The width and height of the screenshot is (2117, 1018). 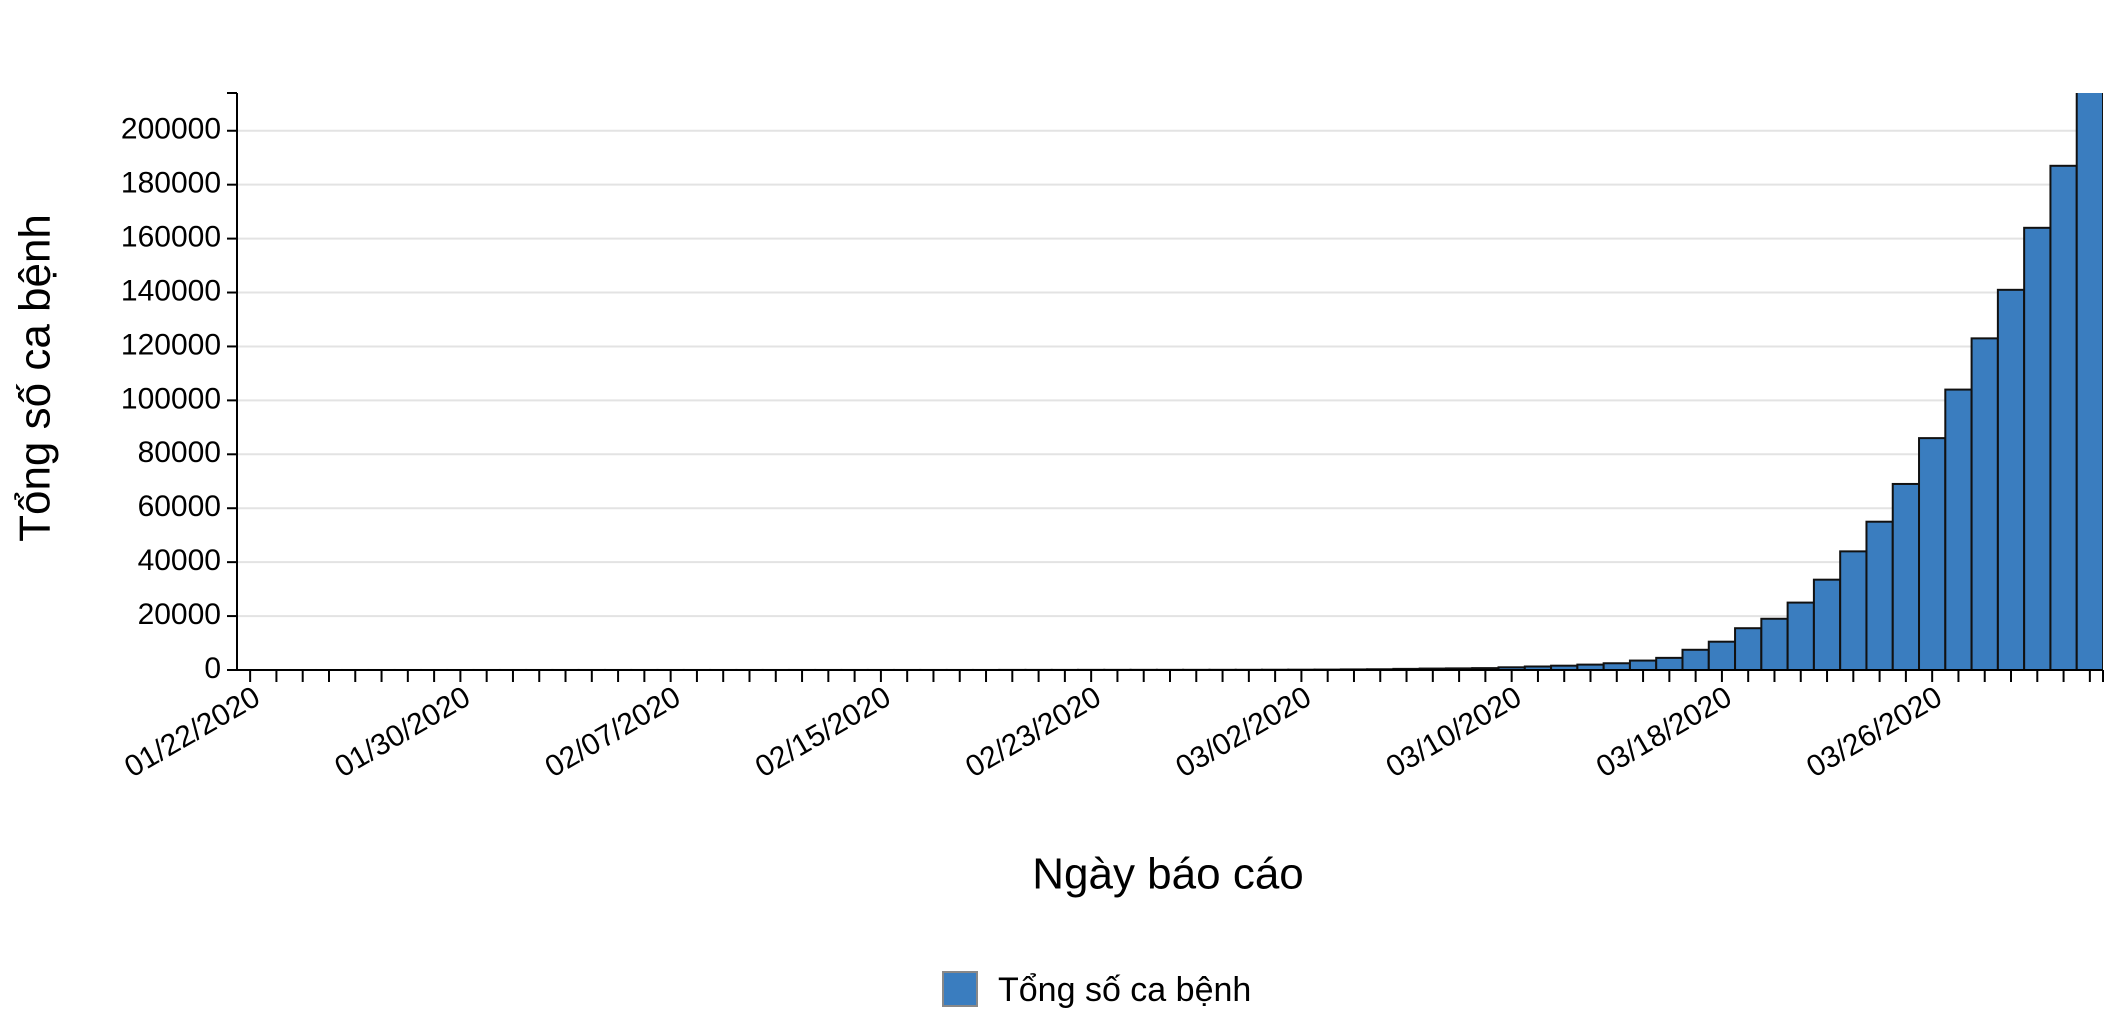 What do you see at coordinates (1874, 732) in the screenshot?
I see `x-tick-label: 03/26/2020` at bounding box center [1874, 732].